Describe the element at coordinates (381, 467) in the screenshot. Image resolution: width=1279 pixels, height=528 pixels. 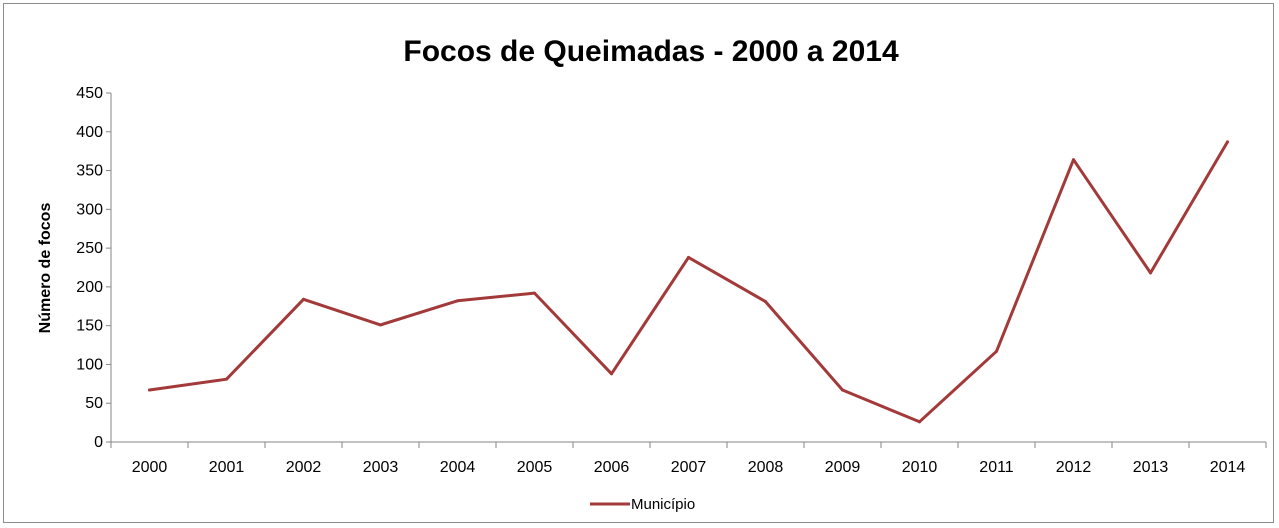
I see `x-tick-label: 2003` at that location.